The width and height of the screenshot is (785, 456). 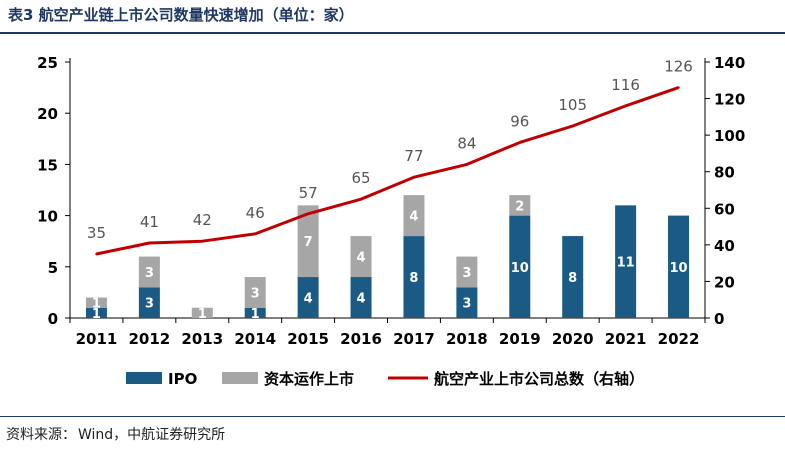 What do you see at coordinates (150, 339) in the screenshot?
I see `x-tick-label: 2012` at bounding box center [150, 339].